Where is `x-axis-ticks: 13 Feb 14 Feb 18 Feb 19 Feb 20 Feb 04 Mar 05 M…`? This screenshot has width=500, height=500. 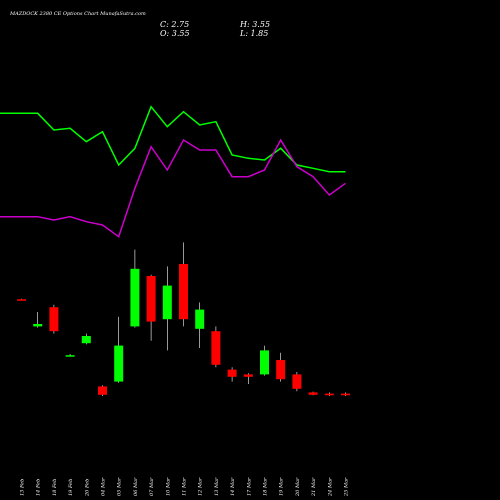 x-axis-ticks: 13 Feb 14 Feb 18 Feb 19 Feb 20 Feb 04 Mar 05 M… is located at coordinates (185, 487).